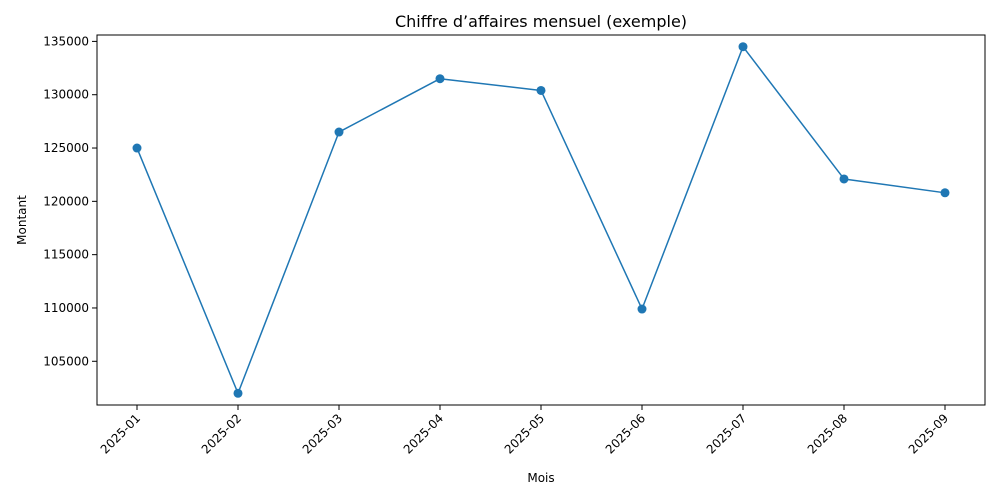 The height and width of the screenshot is (500, 1000). Describe the element at coordinates (524, 433) in the screenshot. I see `x-tick-label: 2025-05` at that location.